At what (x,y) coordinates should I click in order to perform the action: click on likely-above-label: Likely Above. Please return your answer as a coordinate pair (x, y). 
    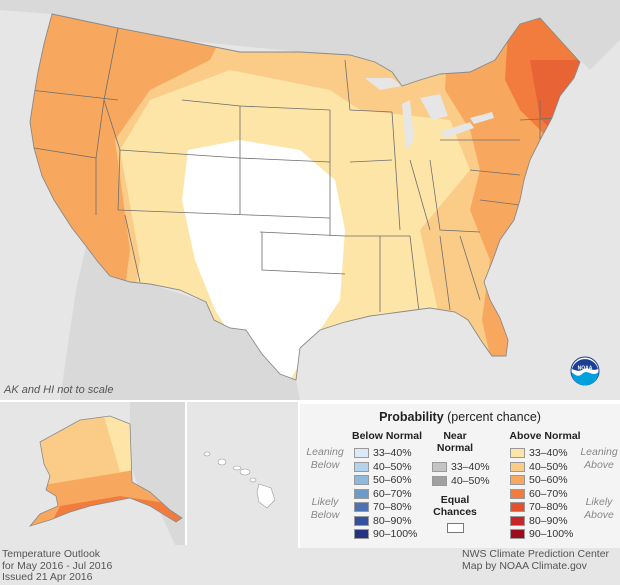
    Looking at the image, I should click on (599, 508).